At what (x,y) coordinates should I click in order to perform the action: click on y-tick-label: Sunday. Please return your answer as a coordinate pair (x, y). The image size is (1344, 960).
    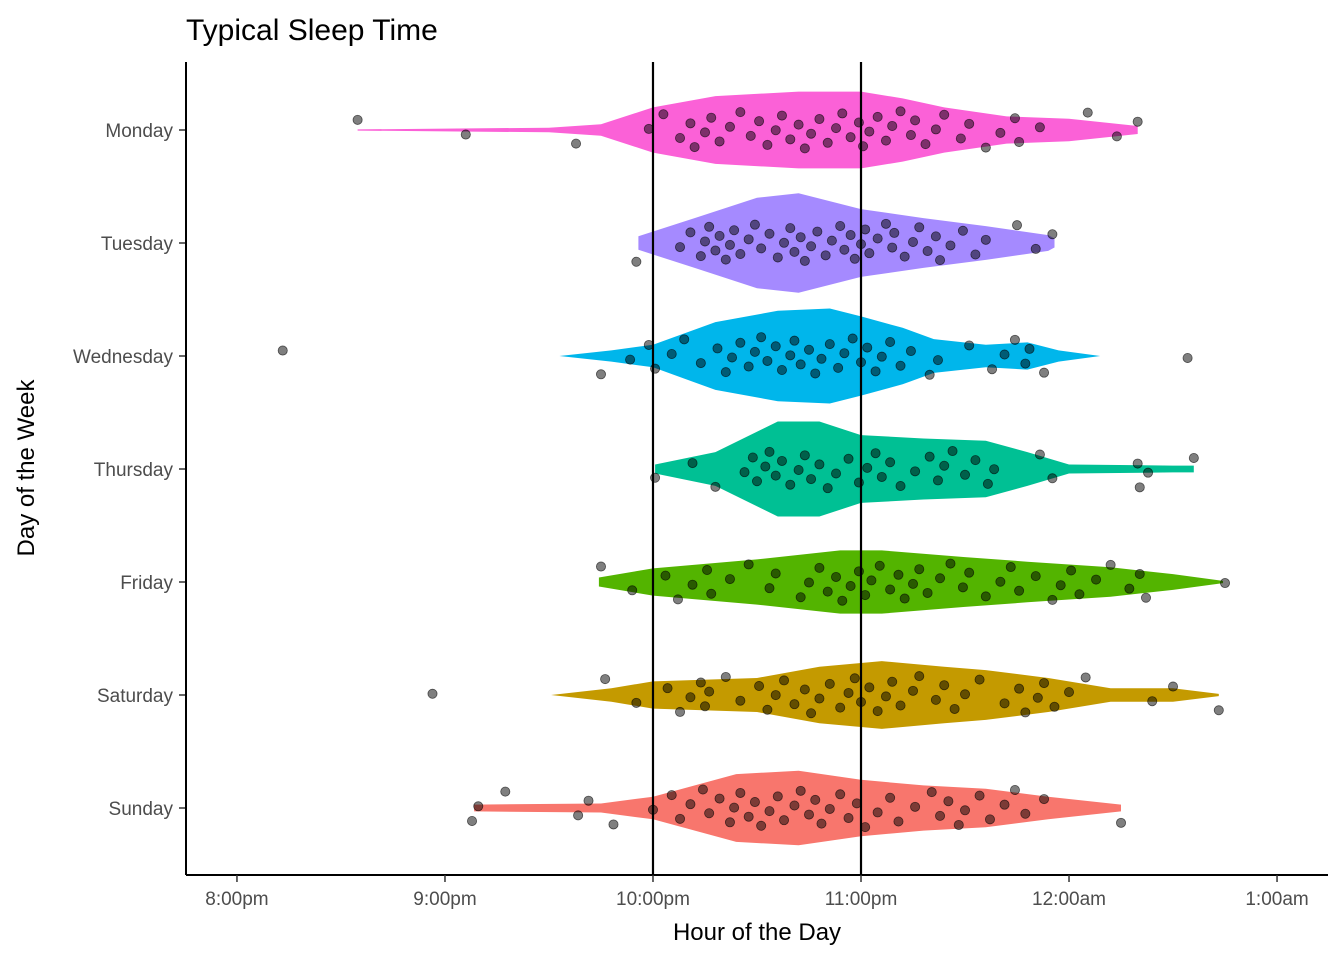
    Looking at the image, I should click on (141, 809).